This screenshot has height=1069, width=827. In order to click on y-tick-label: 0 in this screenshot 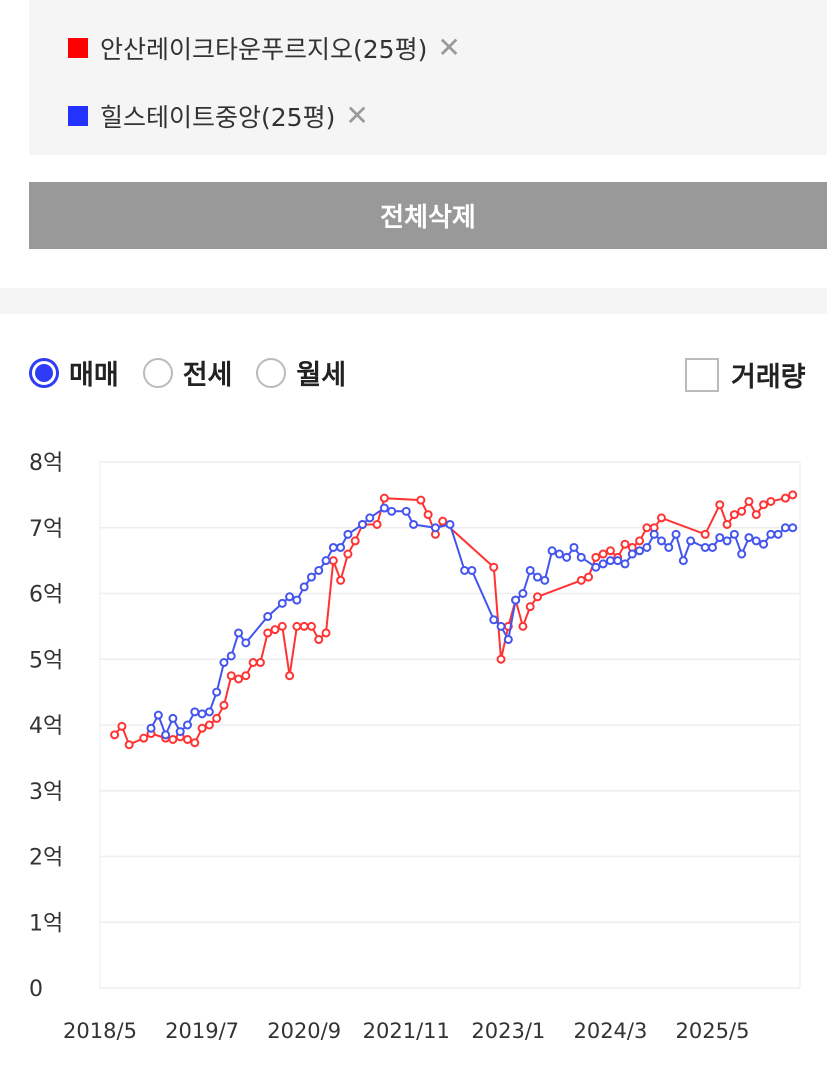, I will do `click(36, 989)`.